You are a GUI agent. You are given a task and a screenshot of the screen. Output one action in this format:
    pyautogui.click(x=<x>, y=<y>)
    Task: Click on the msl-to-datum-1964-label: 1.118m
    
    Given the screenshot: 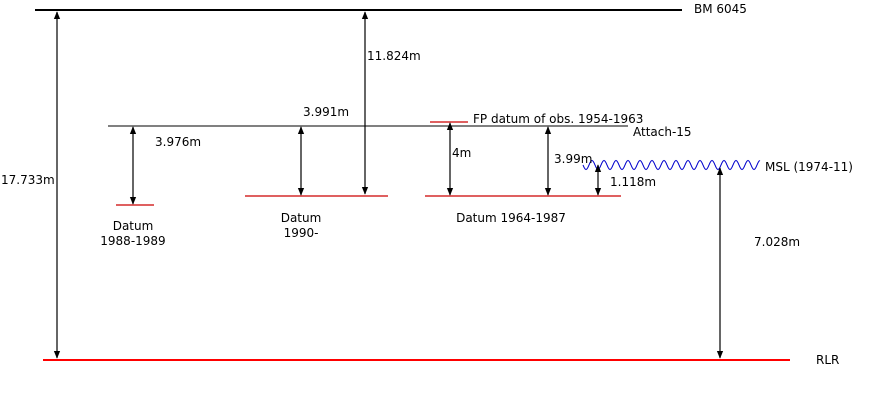 What is the action you would take?
    pyautogui.click(x=633, y=182)
    